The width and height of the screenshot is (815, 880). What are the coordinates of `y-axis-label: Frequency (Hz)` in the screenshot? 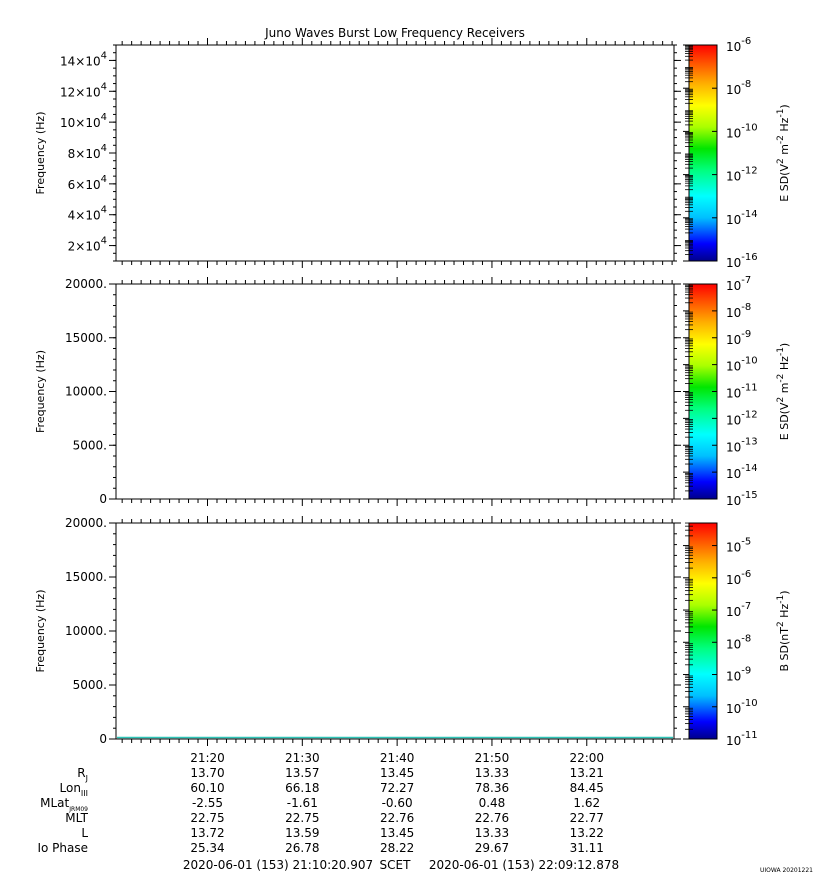 It's located at (40, 391).